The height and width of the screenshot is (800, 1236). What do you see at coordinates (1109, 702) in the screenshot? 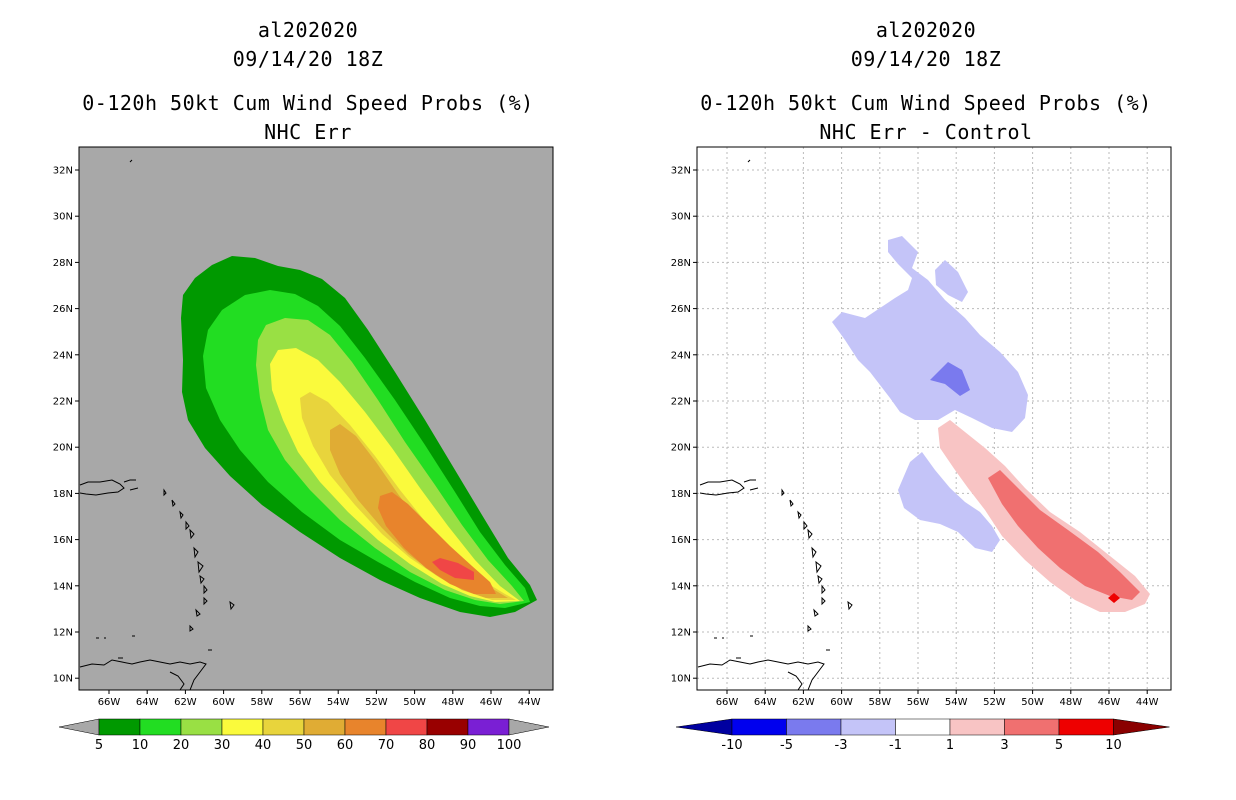
I see `lon-label: 46W` at bounding box center [1109, 702].